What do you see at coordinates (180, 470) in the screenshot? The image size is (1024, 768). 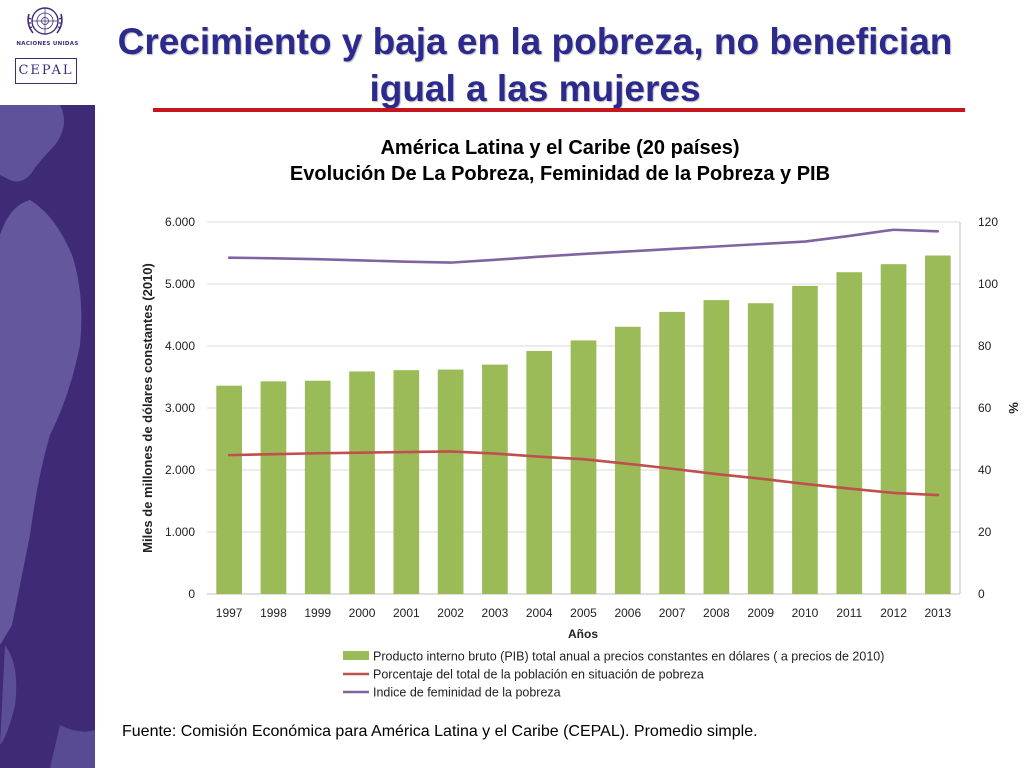 I see `y-tick-label: 2.000` at bounding box center [180, 470].